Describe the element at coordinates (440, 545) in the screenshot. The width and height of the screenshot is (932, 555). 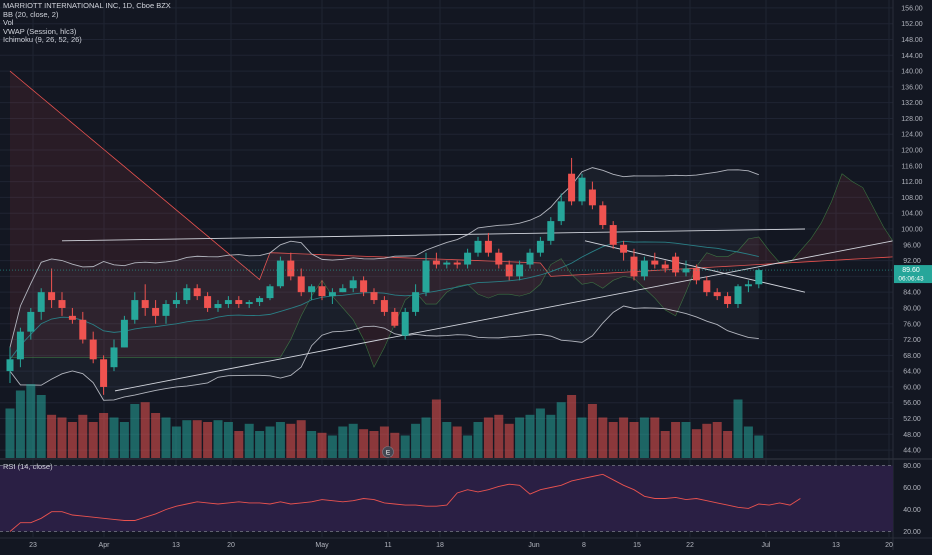
I see `time-tick-label: 18` at that location.